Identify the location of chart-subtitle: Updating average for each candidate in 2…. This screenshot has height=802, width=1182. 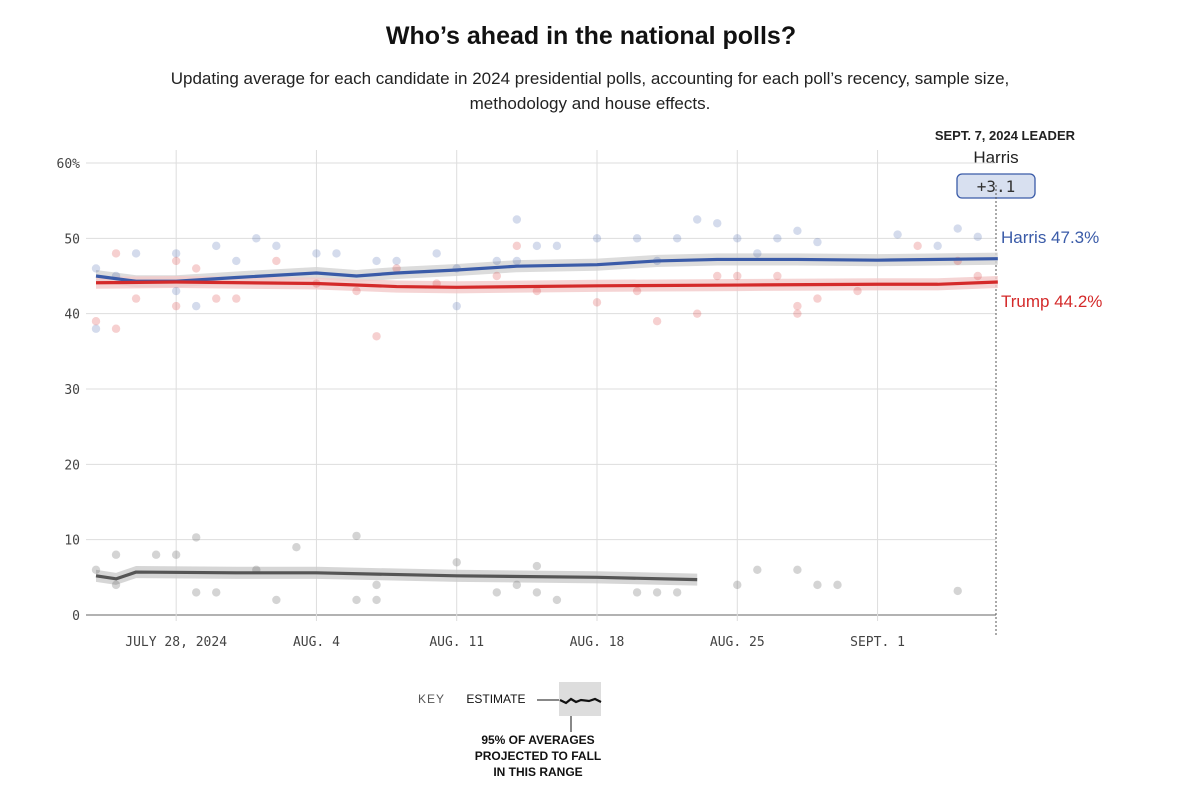
(590, 91).